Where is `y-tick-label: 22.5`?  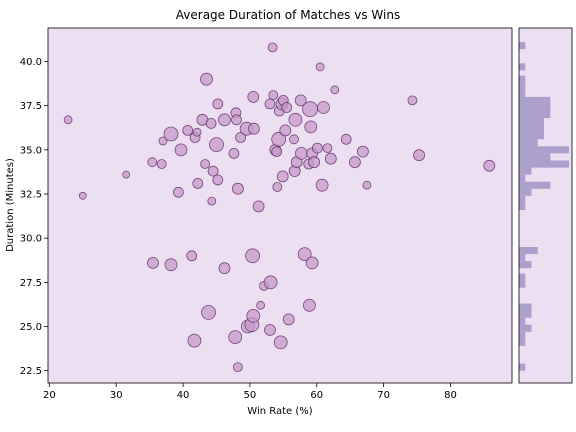
y-tick-label: 22.5 is located at coordinates (31, 371).